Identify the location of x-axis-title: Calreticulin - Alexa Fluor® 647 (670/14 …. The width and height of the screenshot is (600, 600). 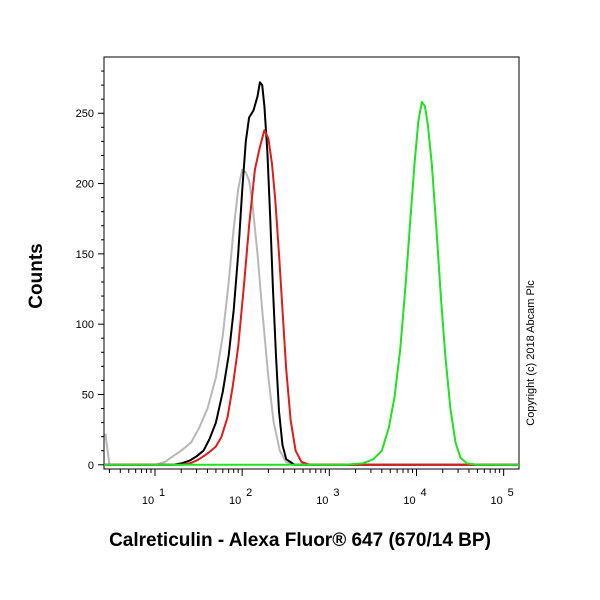
(300, 540).